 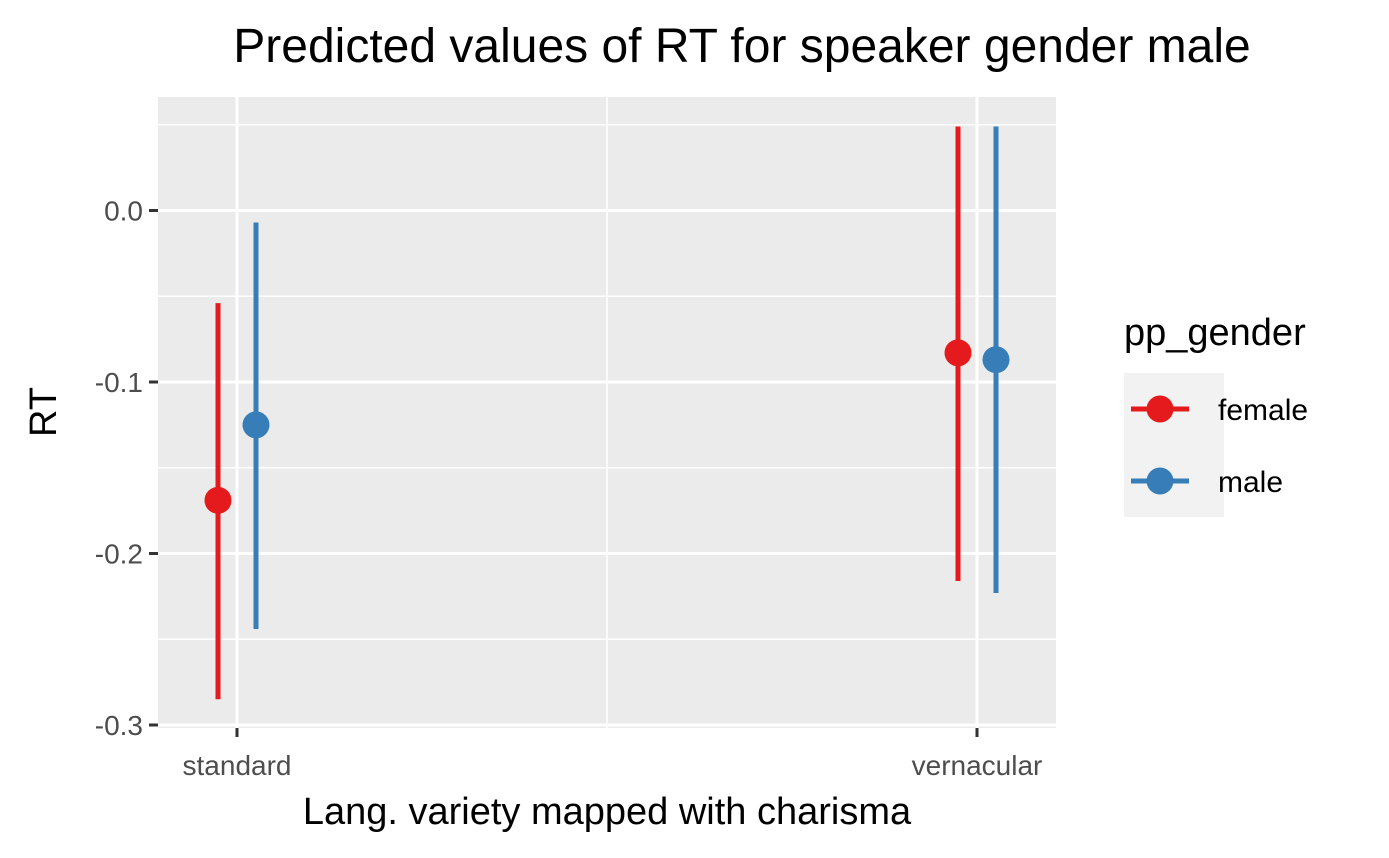 What do you see at coordinates (119, 554) in the screenshot?
I see `y-tick-label: -0.2` at bounding box center [119, 554].